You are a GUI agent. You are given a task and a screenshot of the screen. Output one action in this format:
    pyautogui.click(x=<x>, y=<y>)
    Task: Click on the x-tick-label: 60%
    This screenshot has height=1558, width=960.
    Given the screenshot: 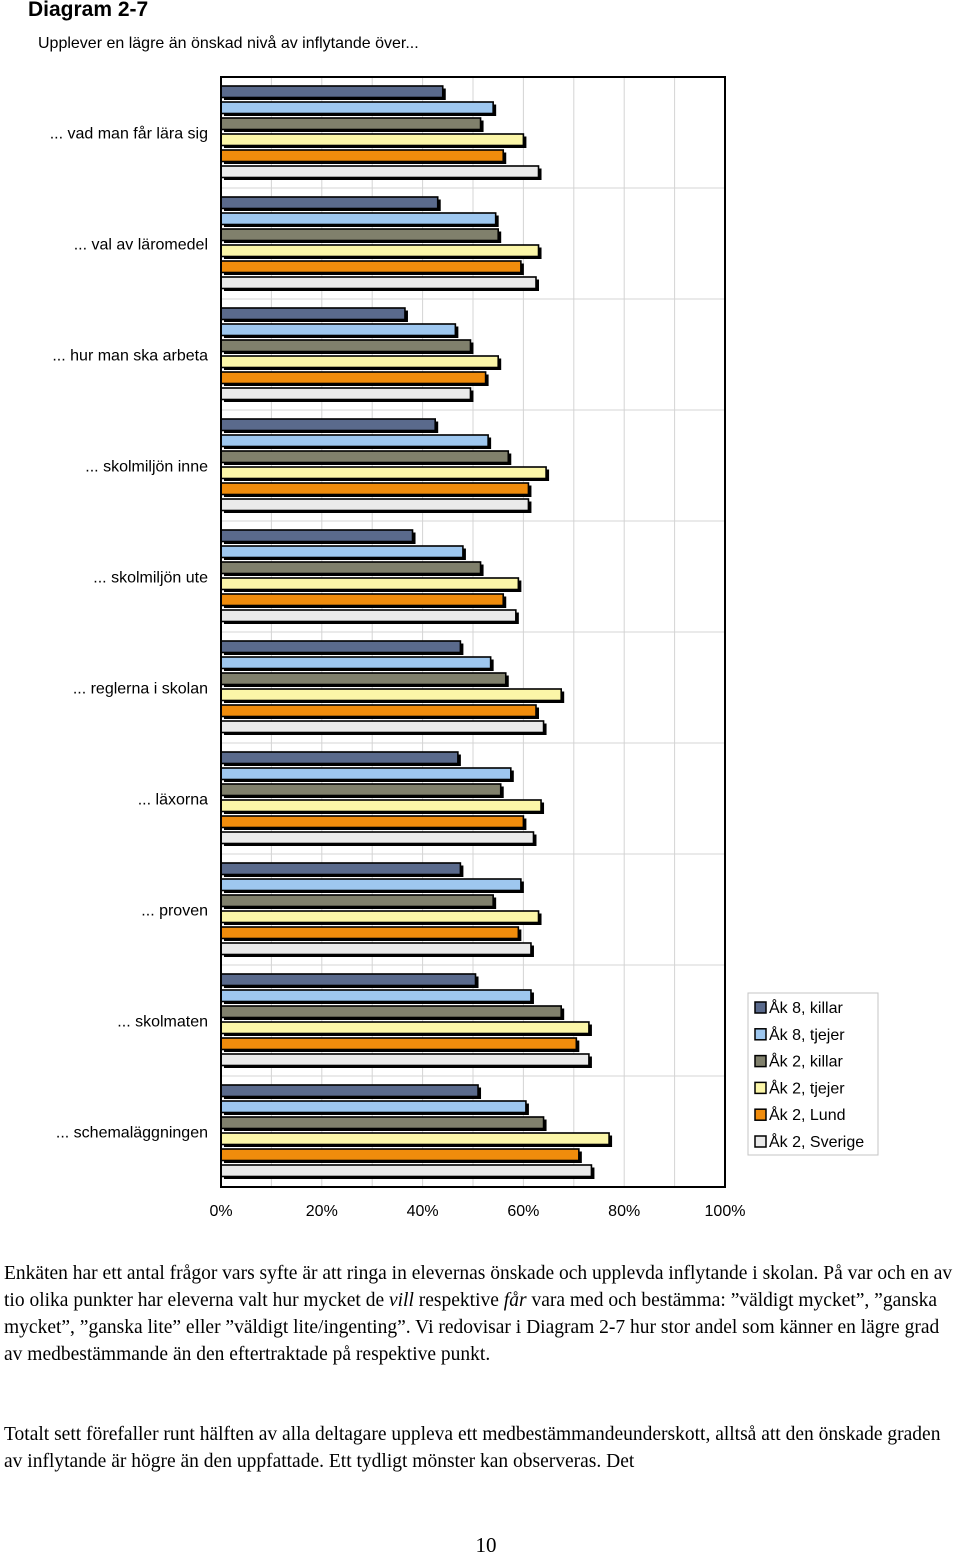 What is the action you would take?
    pyautogui.click(x=523, y=1211)
    